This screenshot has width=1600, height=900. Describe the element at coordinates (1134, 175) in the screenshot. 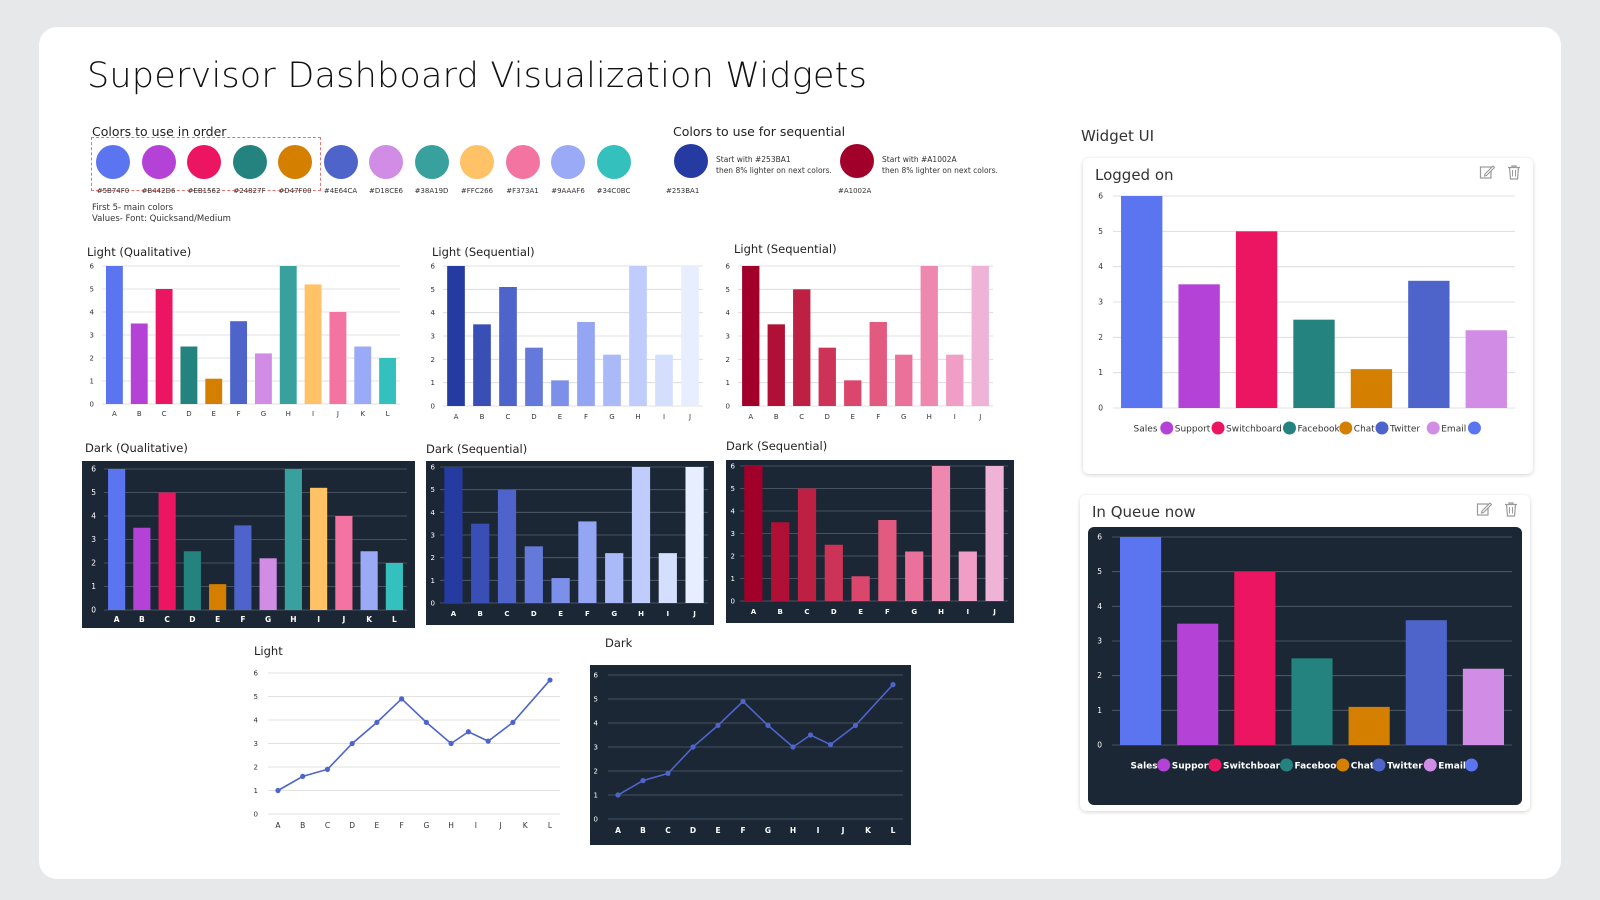

I see `logged-on-title: Logged on` at that location.